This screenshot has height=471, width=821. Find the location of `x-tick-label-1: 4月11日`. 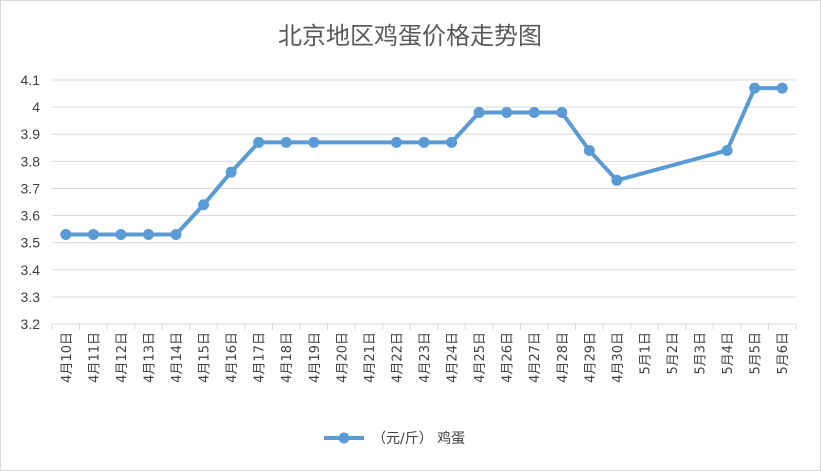

x-tick-label-1: 4月11日 is located at coordinates (94, 357).